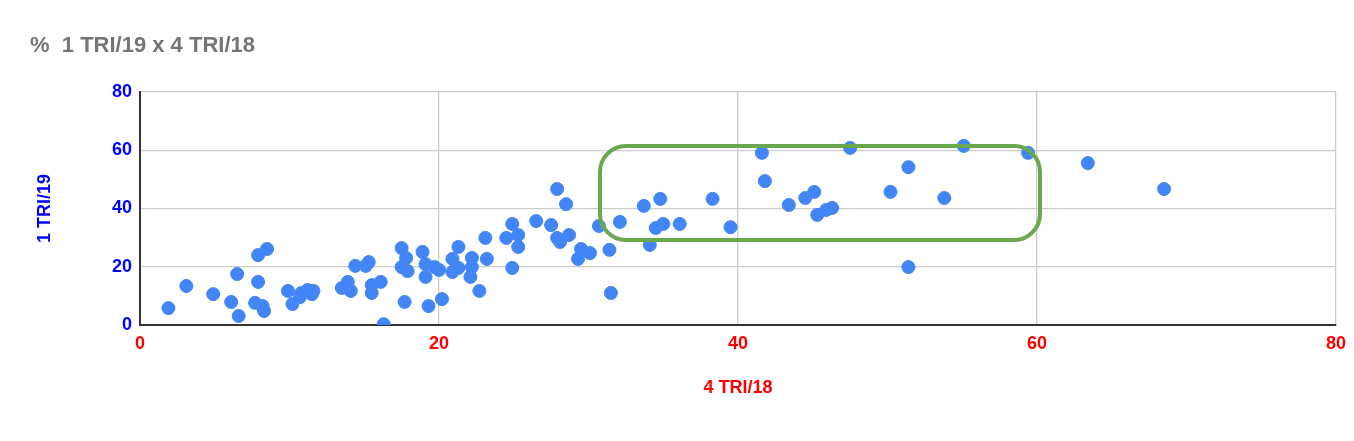 This screenshot has height=441, width=1354. Describe the element at coordinates (738, 342) in the screenshot. I see `x-tick-label: 40` at that location.